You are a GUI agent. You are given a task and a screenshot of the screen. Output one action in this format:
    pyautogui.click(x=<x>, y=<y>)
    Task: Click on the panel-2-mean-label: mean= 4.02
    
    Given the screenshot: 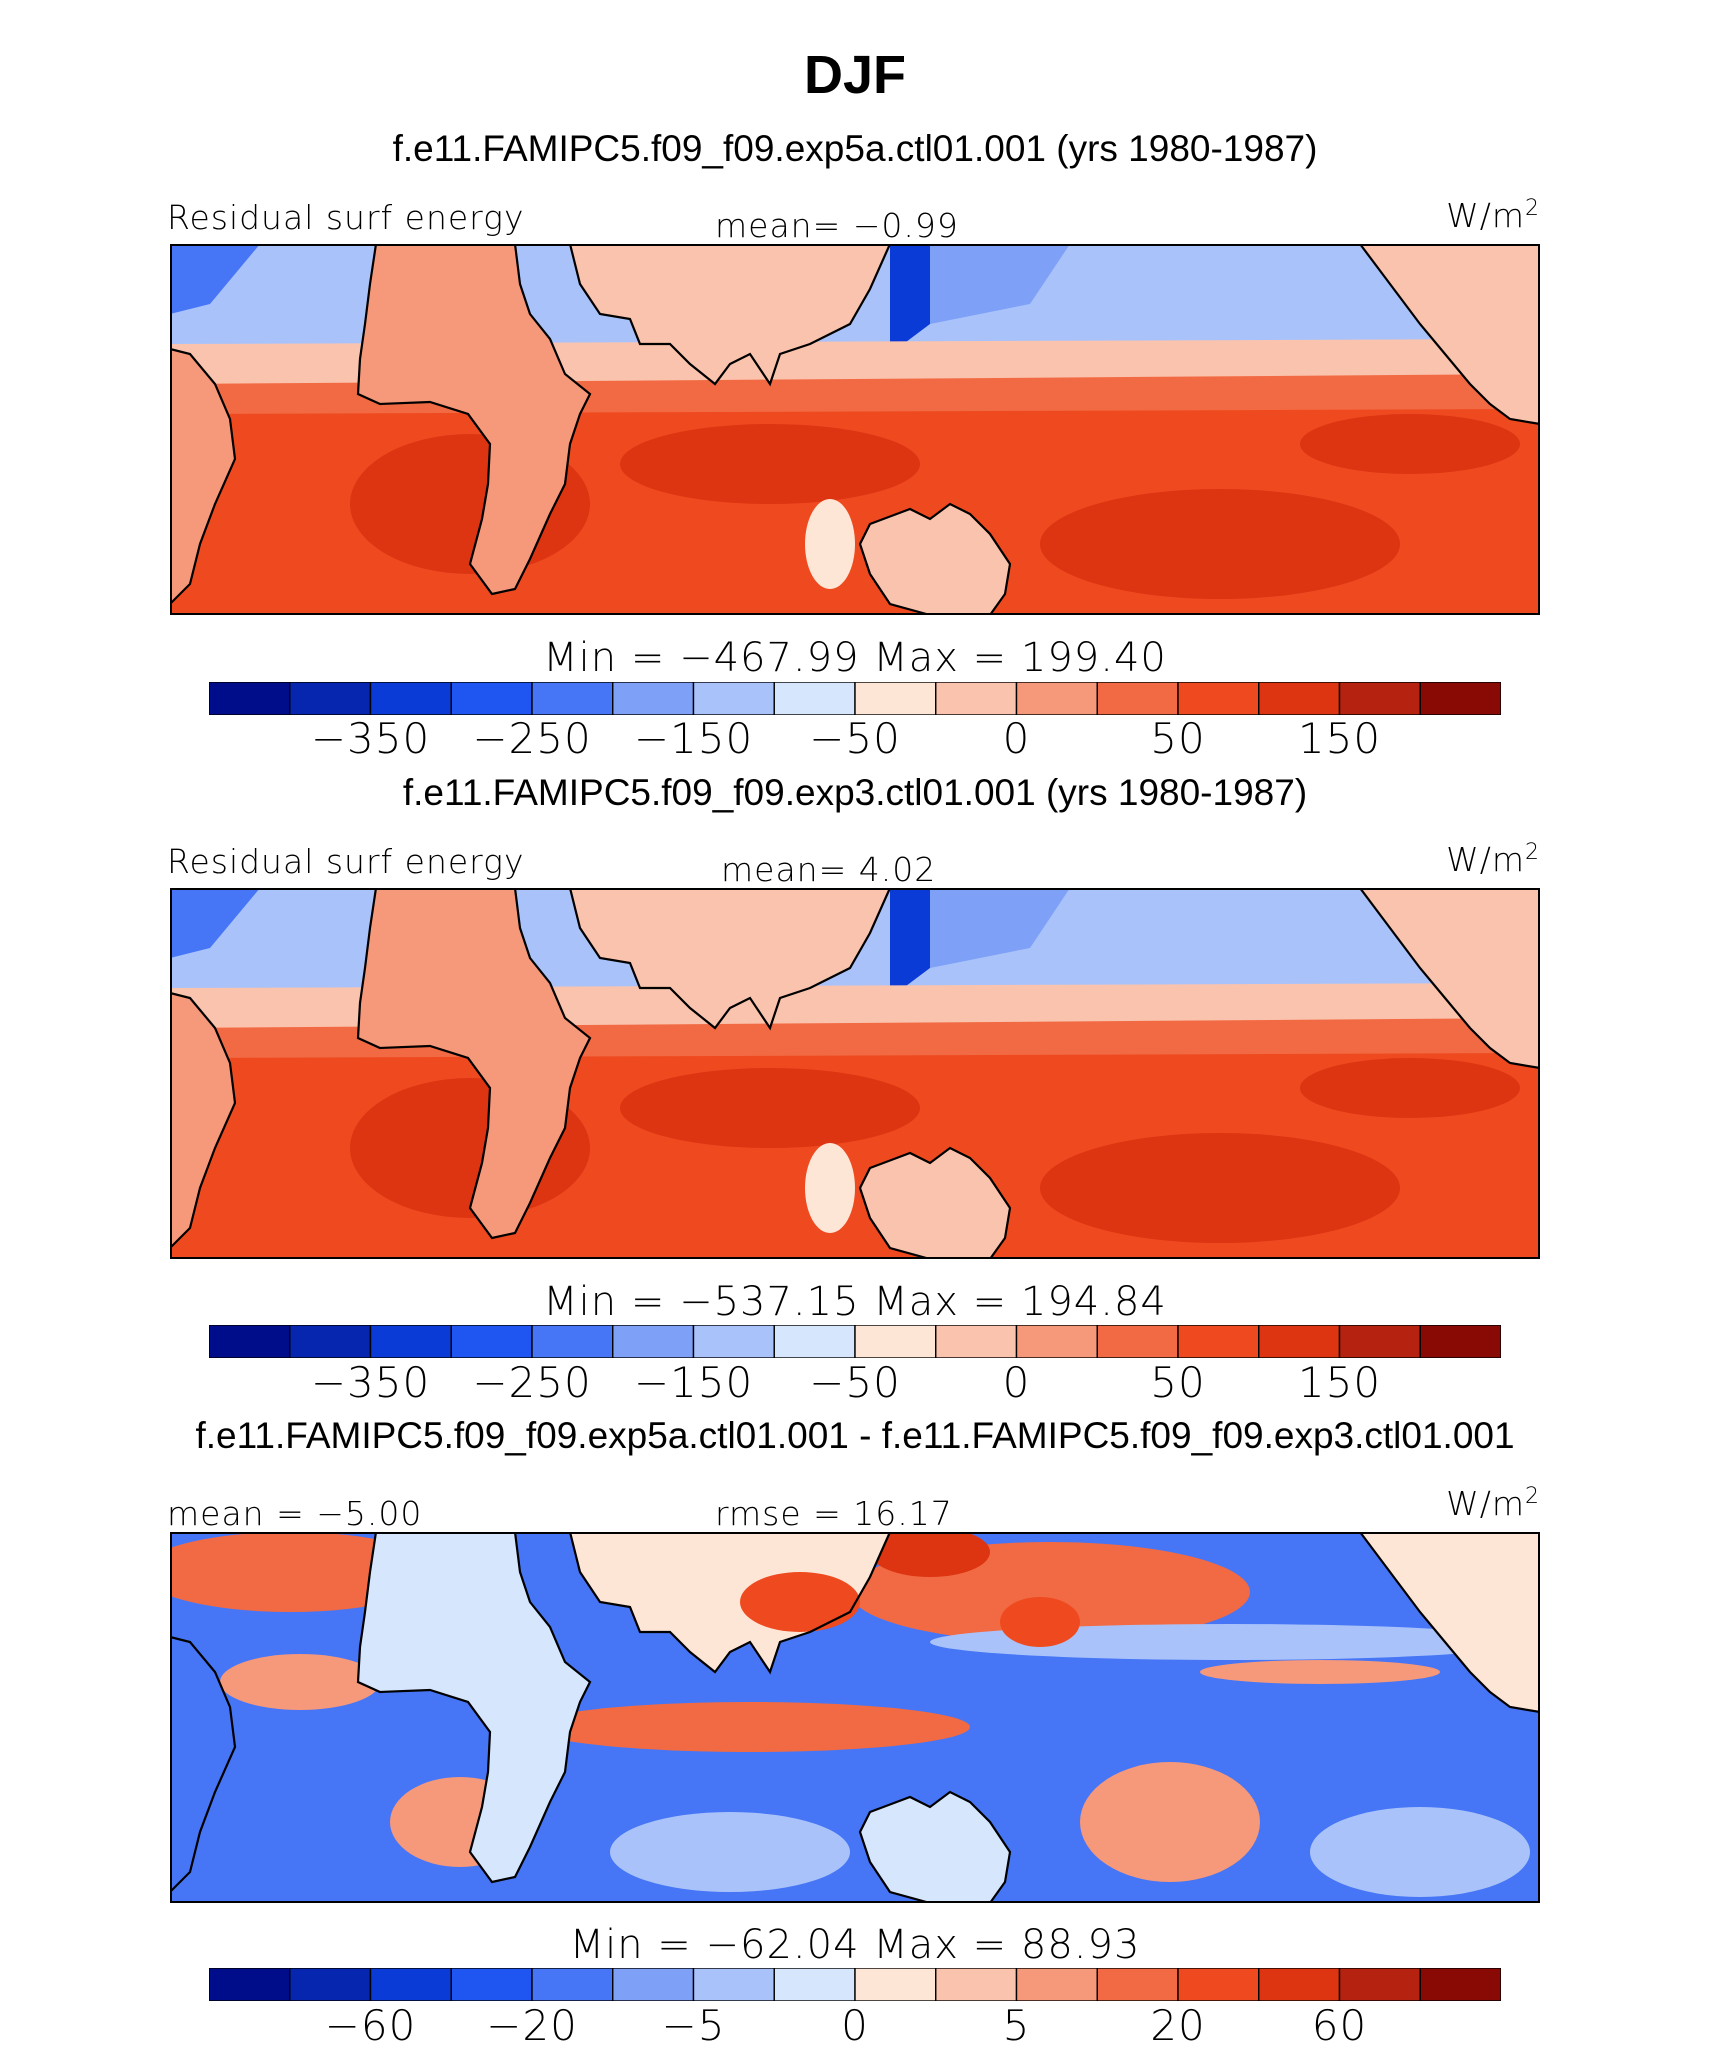 What is the action you would take?
    pyautogui.click(x=829, y=869)
    